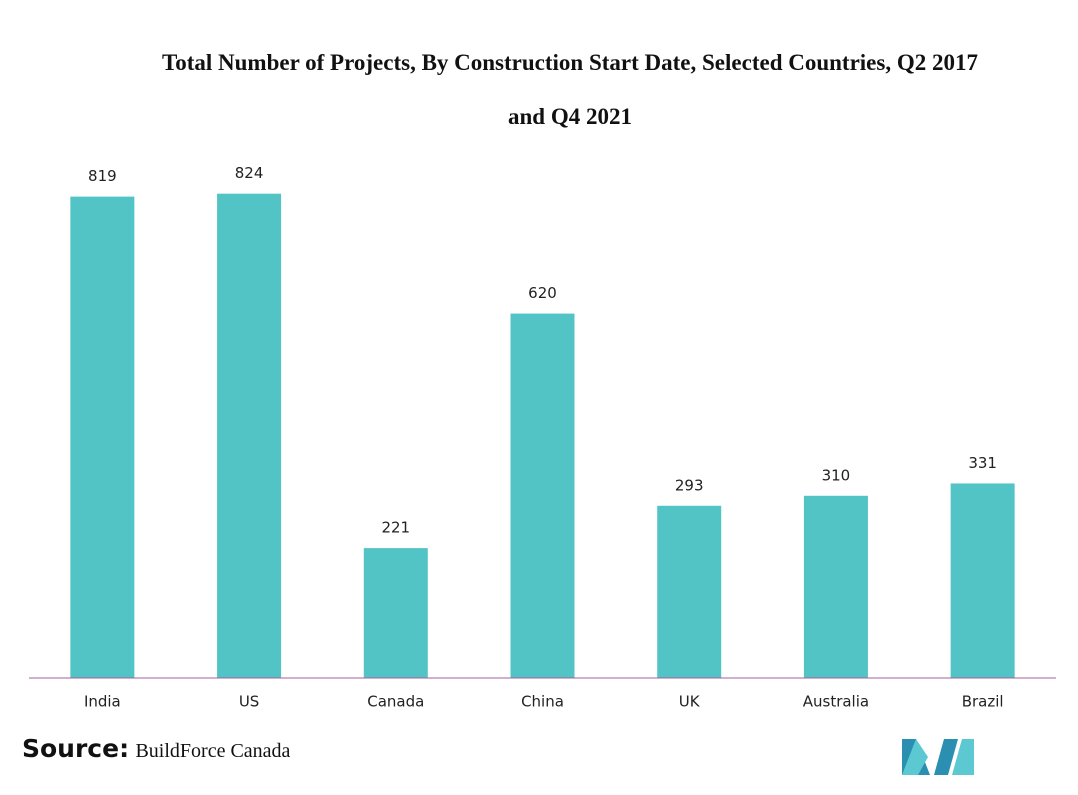 Image resolution: width=1078 pixels, height=795 pixels. Describe the element at coordinates (395, 702) in the screenshot. I see `x-tick-label: Canada` at that location.